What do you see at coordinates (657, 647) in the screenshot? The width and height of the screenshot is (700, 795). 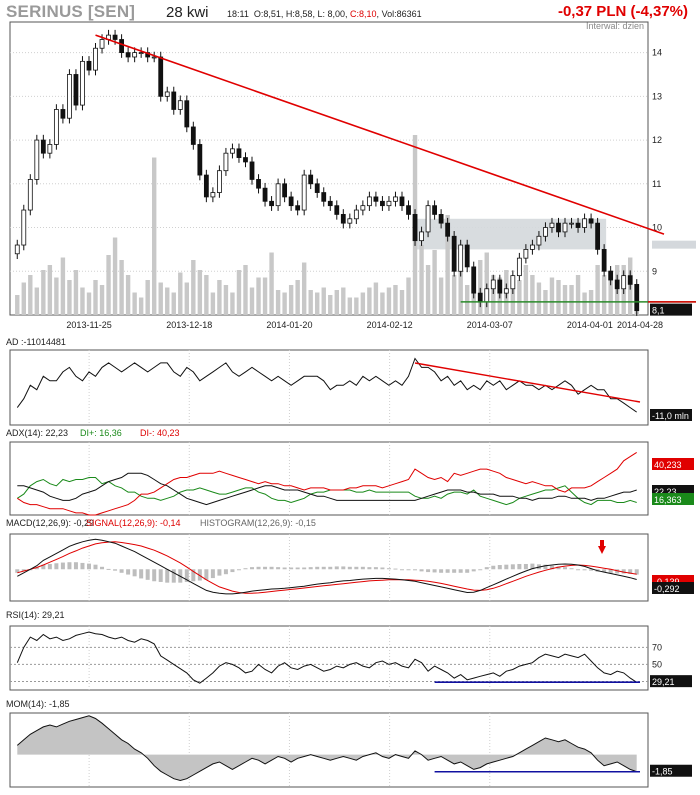 I see `rsi-axis-label: 70` at bounding box center [657, 647].